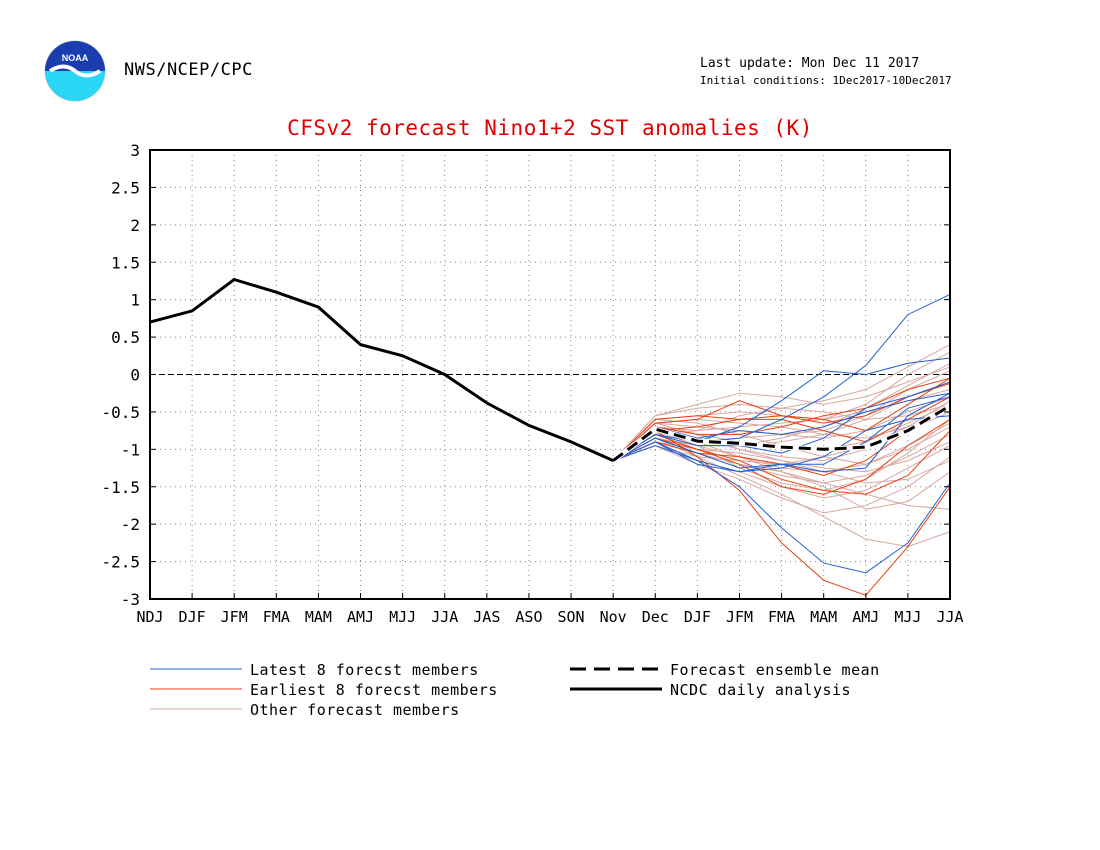 Image resolution: width=1100 pixels, height=850 pixels. Describe the element at coordinates (613, 617) in the screenshot. I see `x-tick-label: Nov` at that location.